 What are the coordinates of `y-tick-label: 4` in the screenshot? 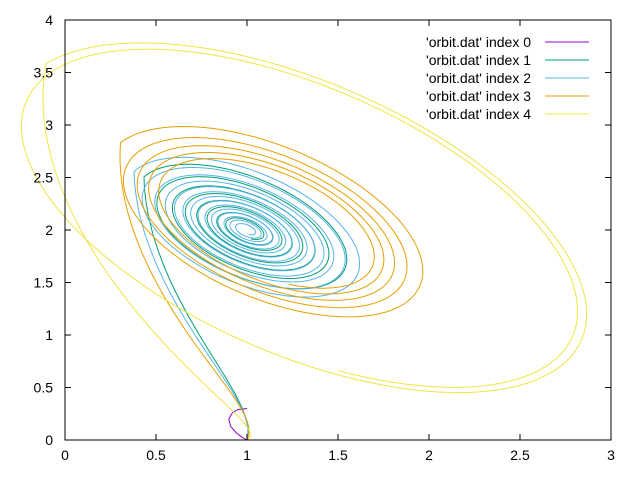 It's located at (49, 20).